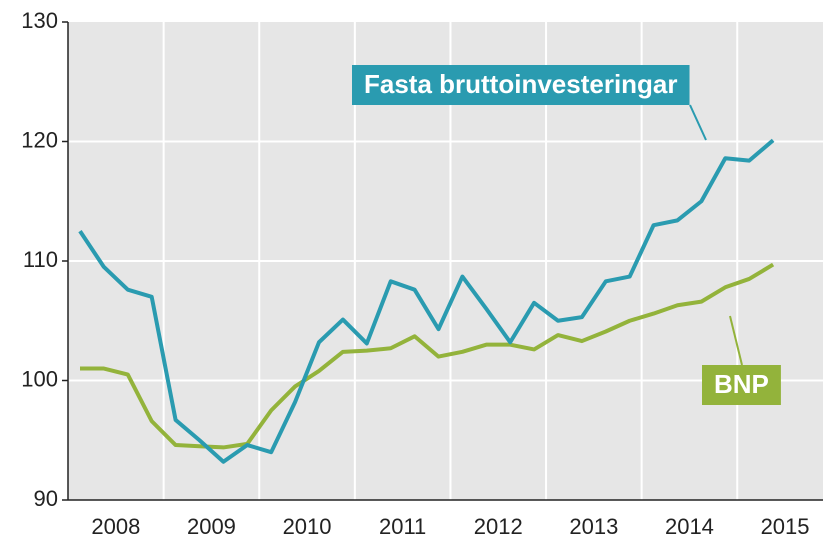  What do you see at coordinates (39, 378) in the screenshot?
I see `y-tick-label: 100` at bounding box center [39, 378].